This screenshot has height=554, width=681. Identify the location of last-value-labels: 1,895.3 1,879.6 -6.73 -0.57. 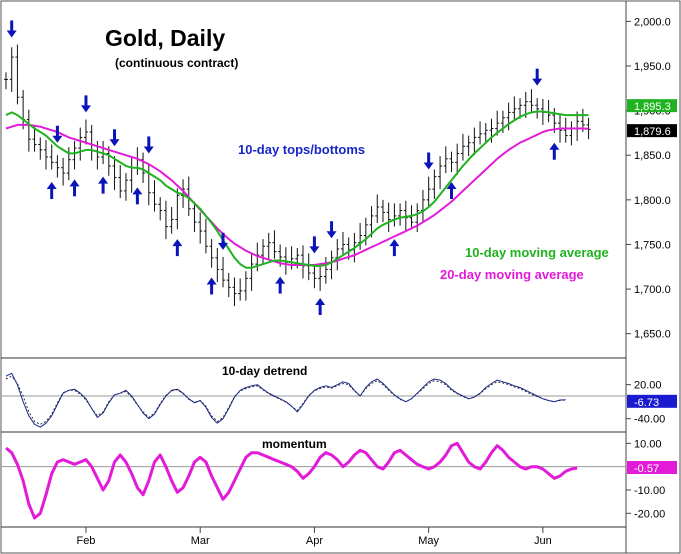
(652, 287).